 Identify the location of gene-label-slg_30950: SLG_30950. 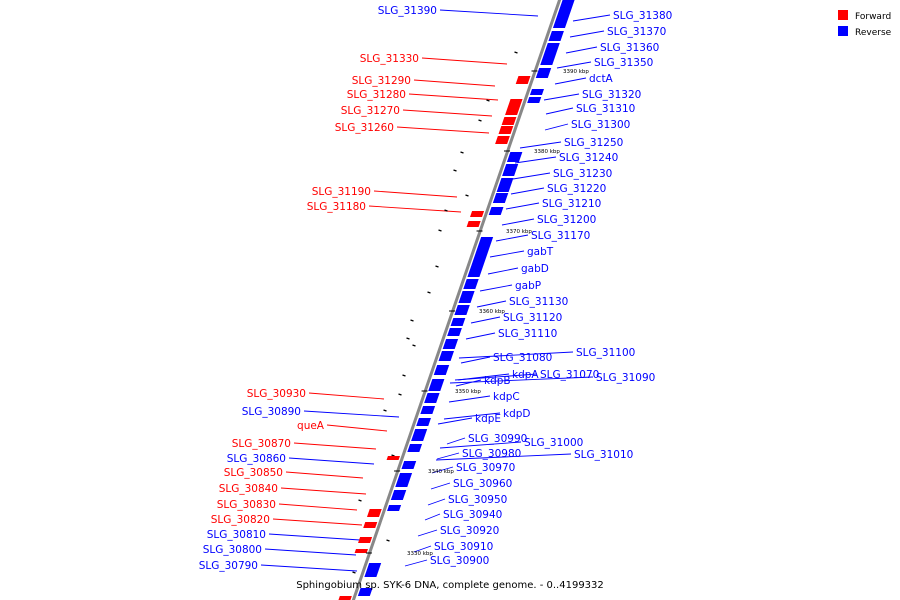
(477, 500).